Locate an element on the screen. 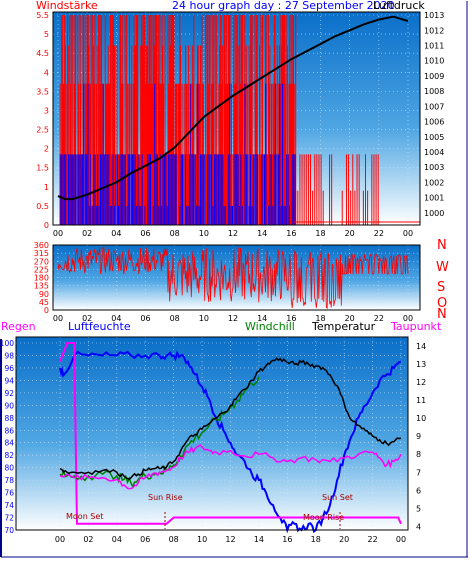 The width and height of the screenshot is (470, 562). p2-x-tick: 18 is located at coordinates (320, 318).